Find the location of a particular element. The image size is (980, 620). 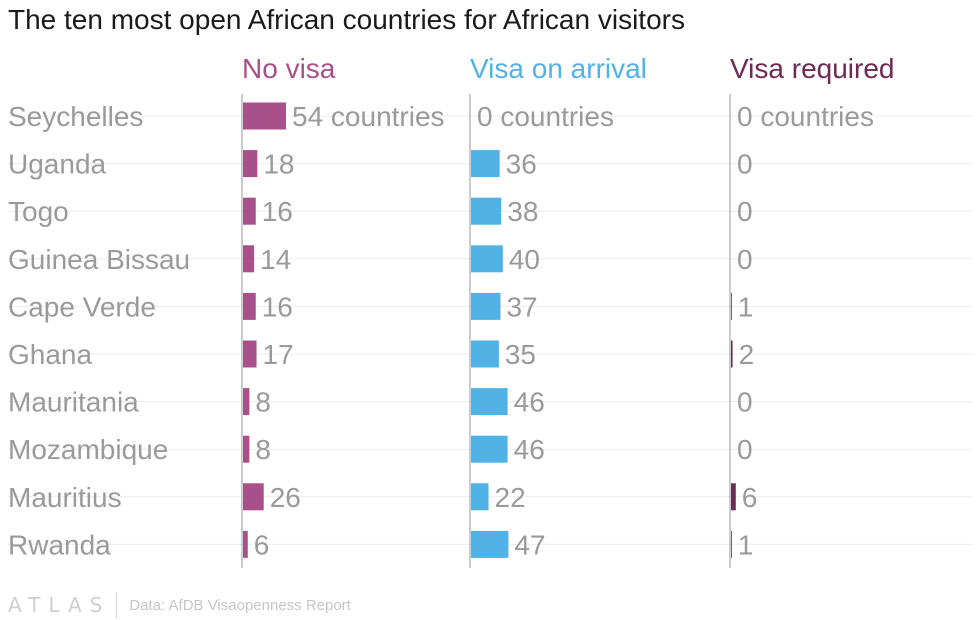

value-label-no-visa-togo: 16 is located at coordinates (277, 211).